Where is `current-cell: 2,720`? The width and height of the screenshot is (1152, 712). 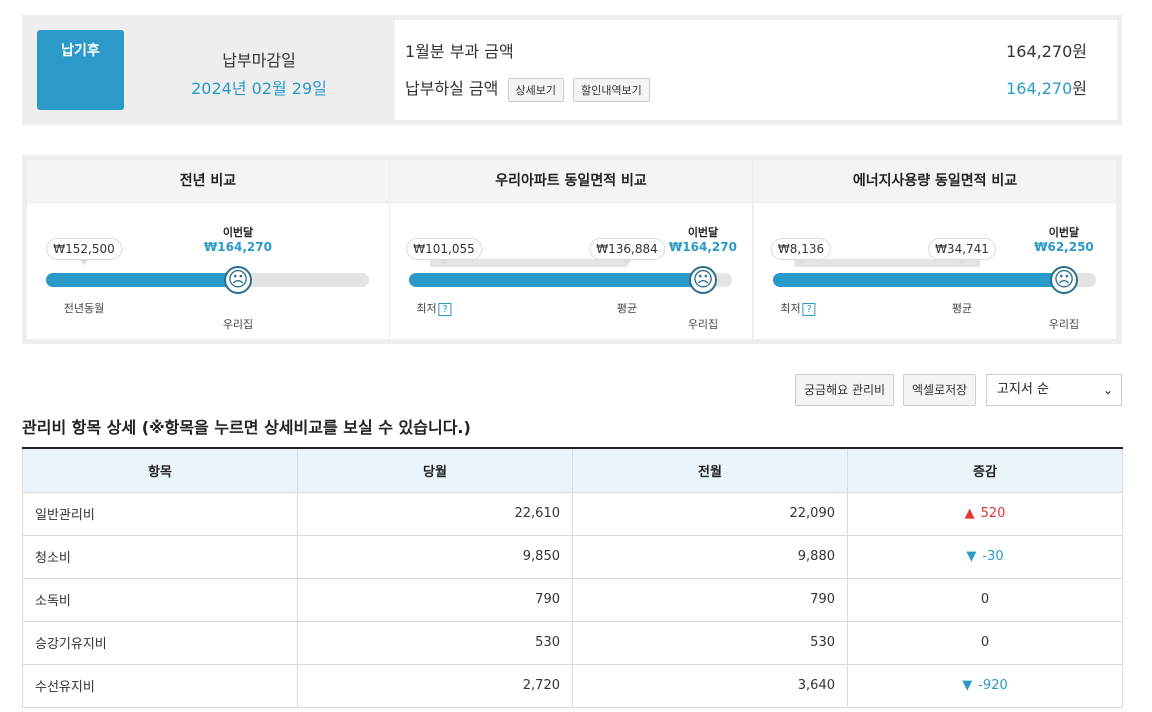
current-cell: 2,720 is located at coordinates (435, 685).